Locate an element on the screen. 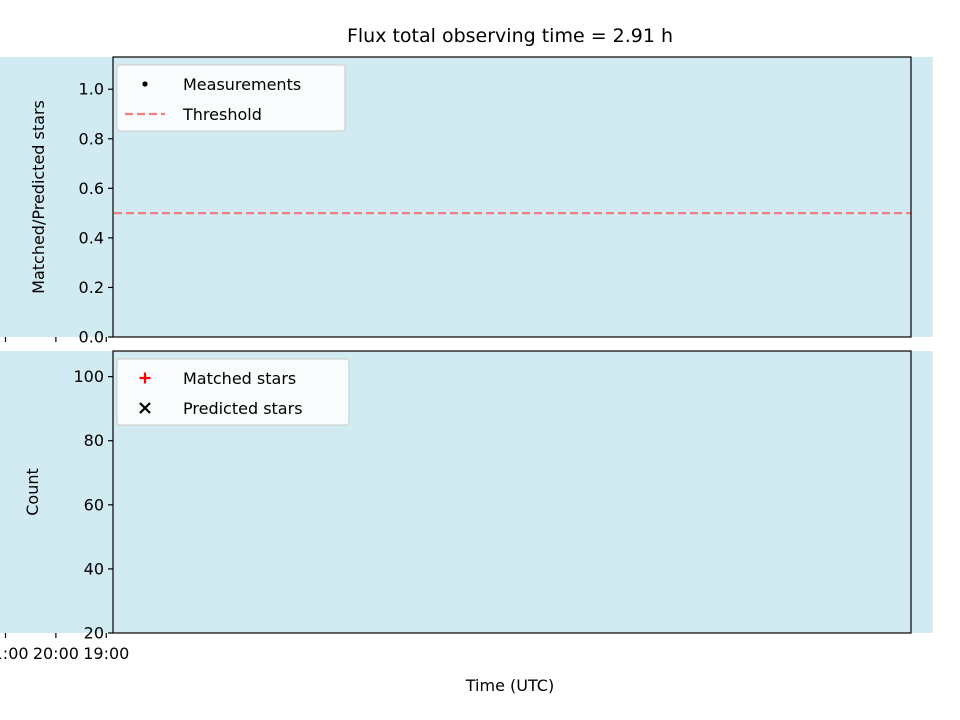  x-axis-label: Time (UTC) is located at coordinates (509, 685).